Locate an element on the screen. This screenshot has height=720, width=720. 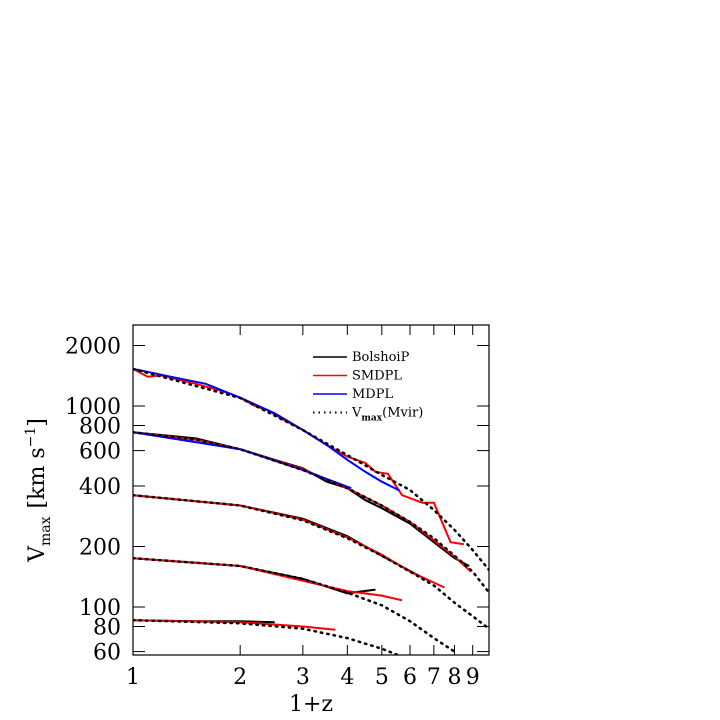
y-label-unit: [km s is located at coordinates (37, 477).